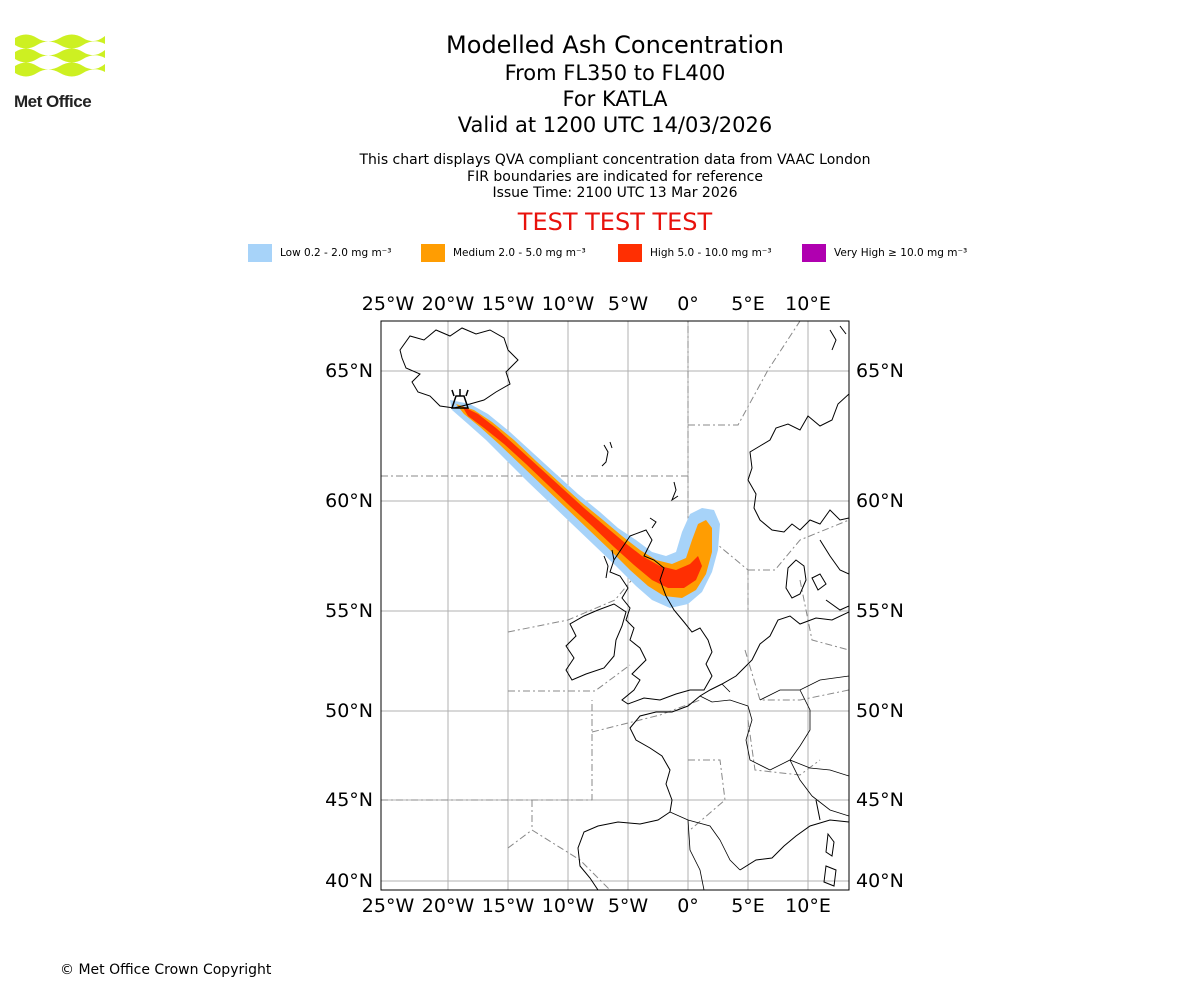 The width and height of the screenshot is (1200, 1000). What do you see at coordinates (838, 338) in the screenshot?
I see `svalbard-fragment` at bounding box center [838, 338].